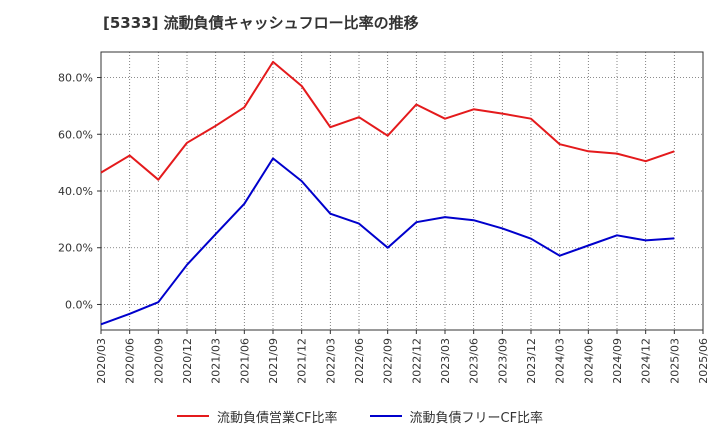  Describe the element at coordinates (703, 361) in the screenshot. I see `x-tick-label: 2025/06` at that location.